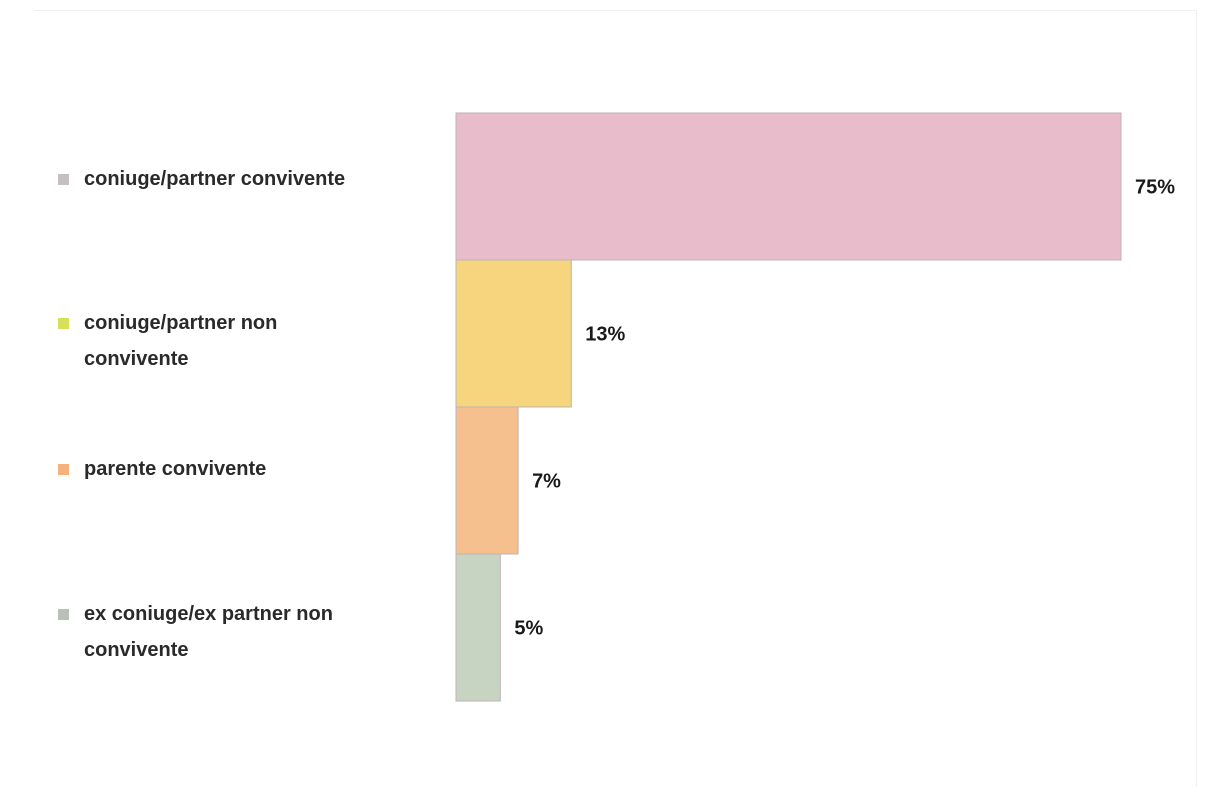  Describe the element at coordinates (1155, 188) in the screenshot. I see `data-label-1: 75%` at that location.